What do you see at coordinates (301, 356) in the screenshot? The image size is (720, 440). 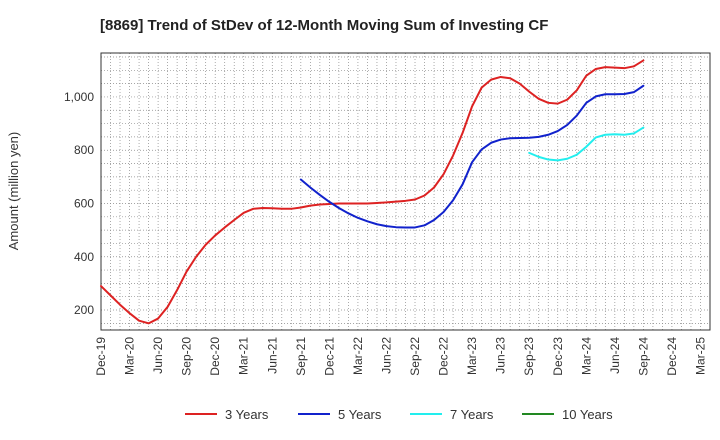 I see `x-tick-label: Sep-21` at bounding box center [301, 356].